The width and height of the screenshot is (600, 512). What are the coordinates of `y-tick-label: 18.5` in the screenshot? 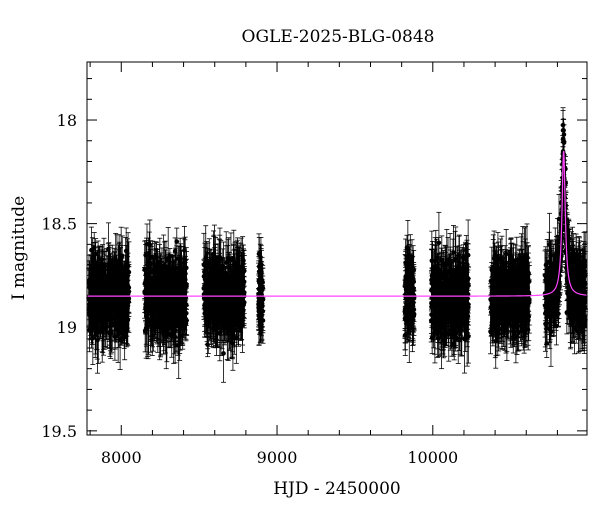 It's located at (59, 224).